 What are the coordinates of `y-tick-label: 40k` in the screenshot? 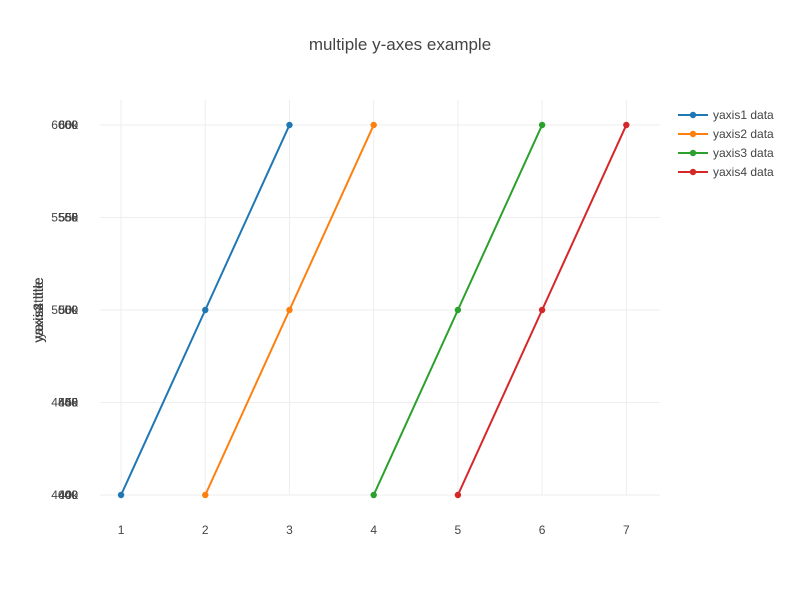 It's located at (69, 495).